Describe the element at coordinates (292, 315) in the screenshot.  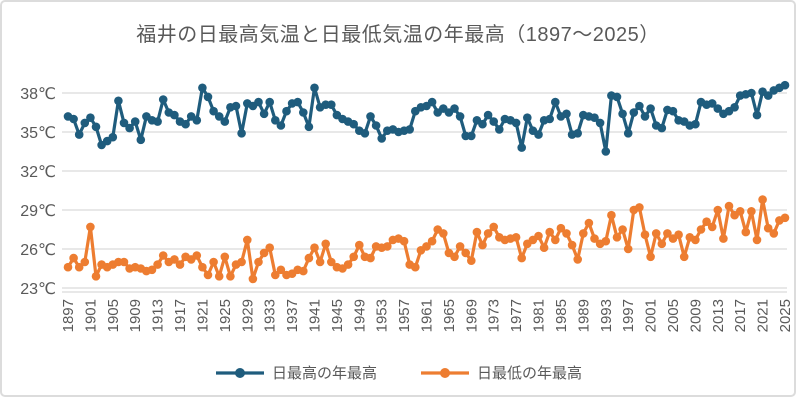
I see `x-axis-label: 1937` at that location.